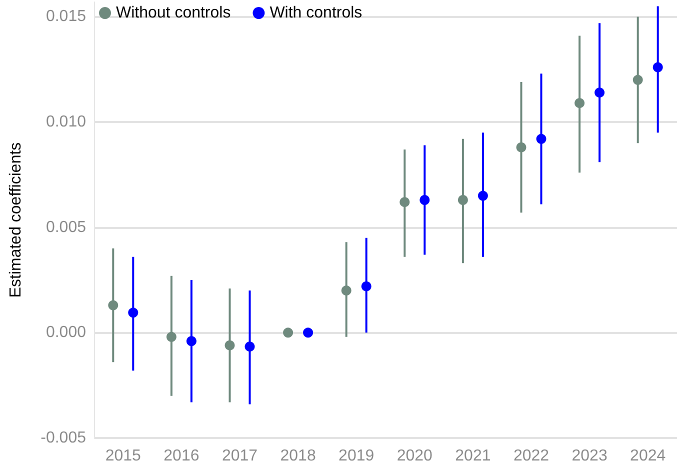 This screenshot has height=469, width=677. What do you see at coordinates (66, 17) in the screenshot?
I see `y-tick-label: 0.015` at bounding box center [66, 17].